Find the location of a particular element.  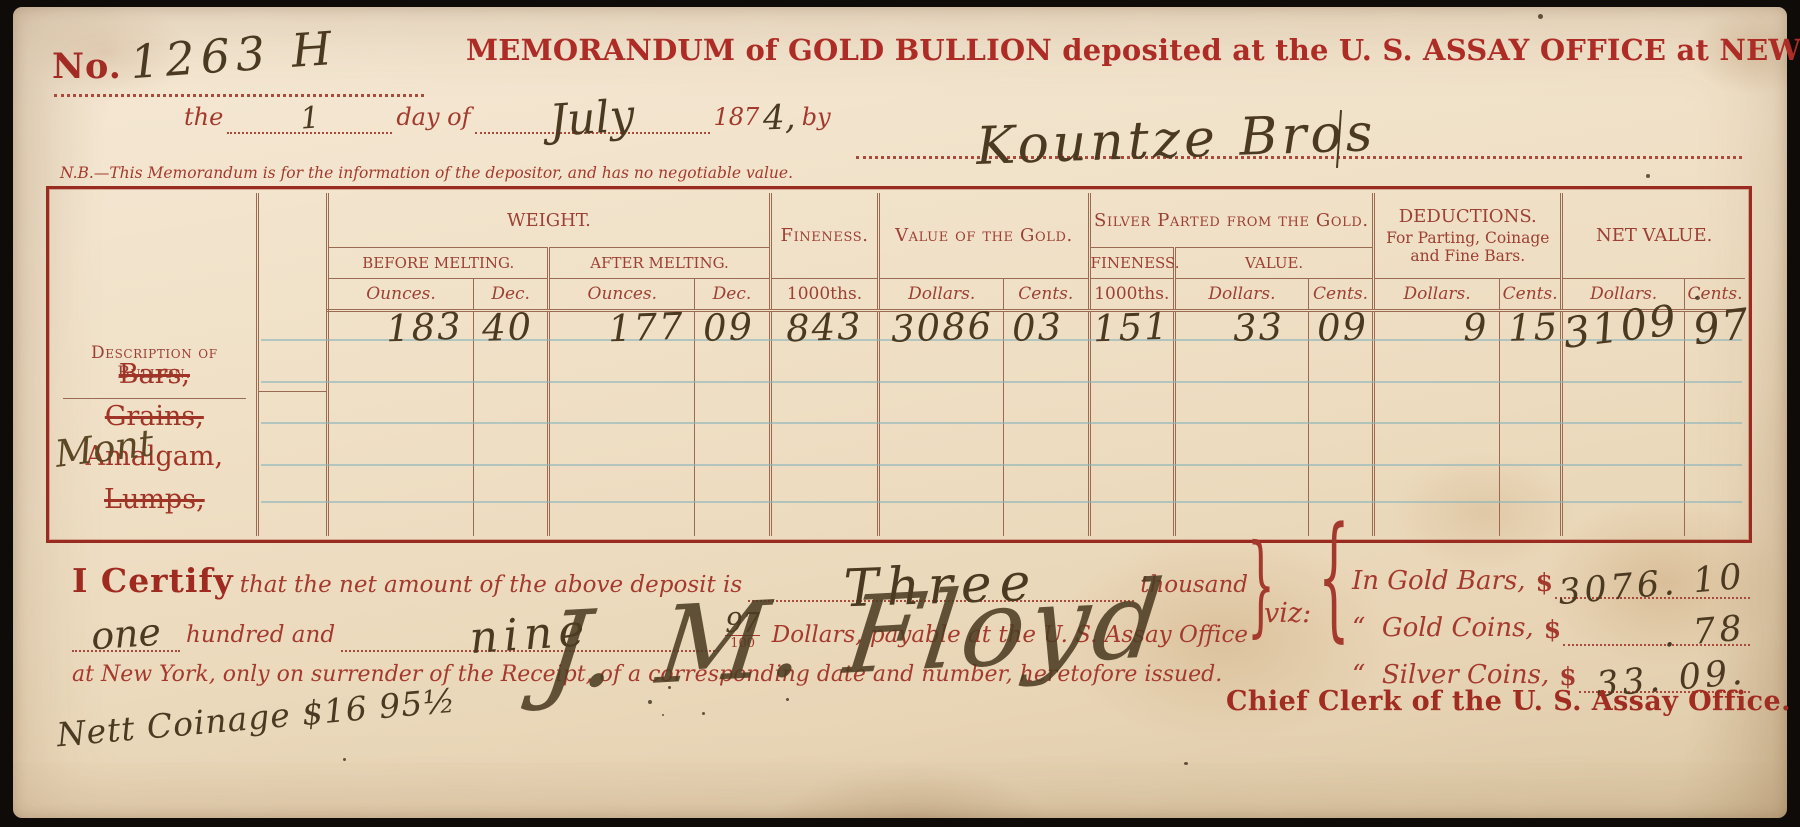

cell-silver-fineness: 151 is located at coordinates (1131, 420).